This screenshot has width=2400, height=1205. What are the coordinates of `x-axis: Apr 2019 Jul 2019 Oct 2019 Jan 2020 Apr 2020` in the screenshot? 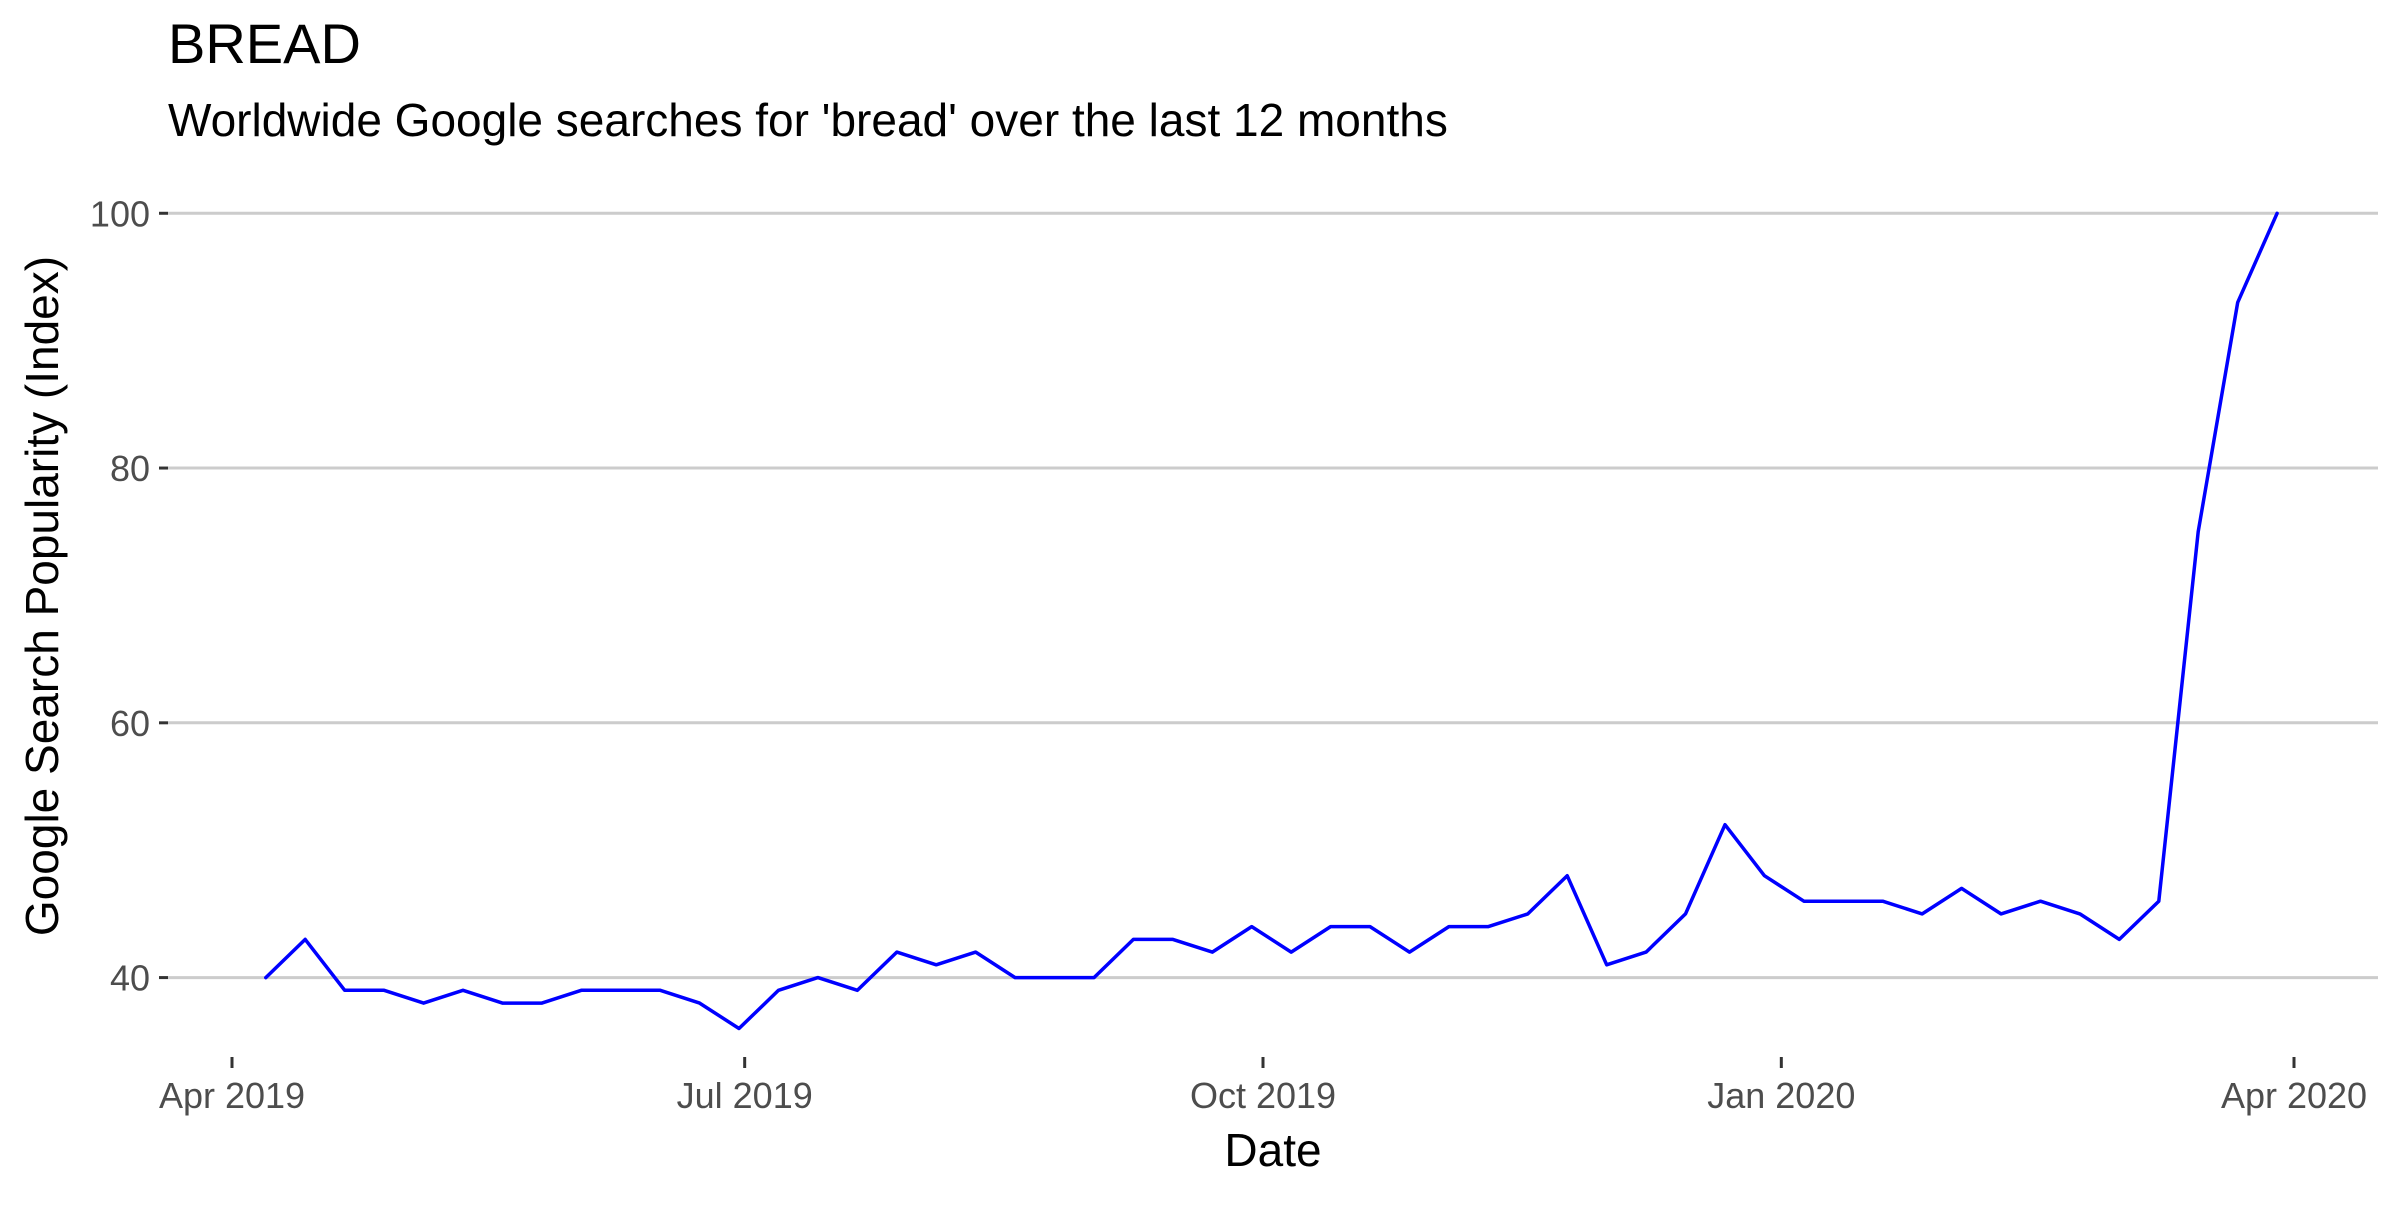 It's located at (1263, 1086).